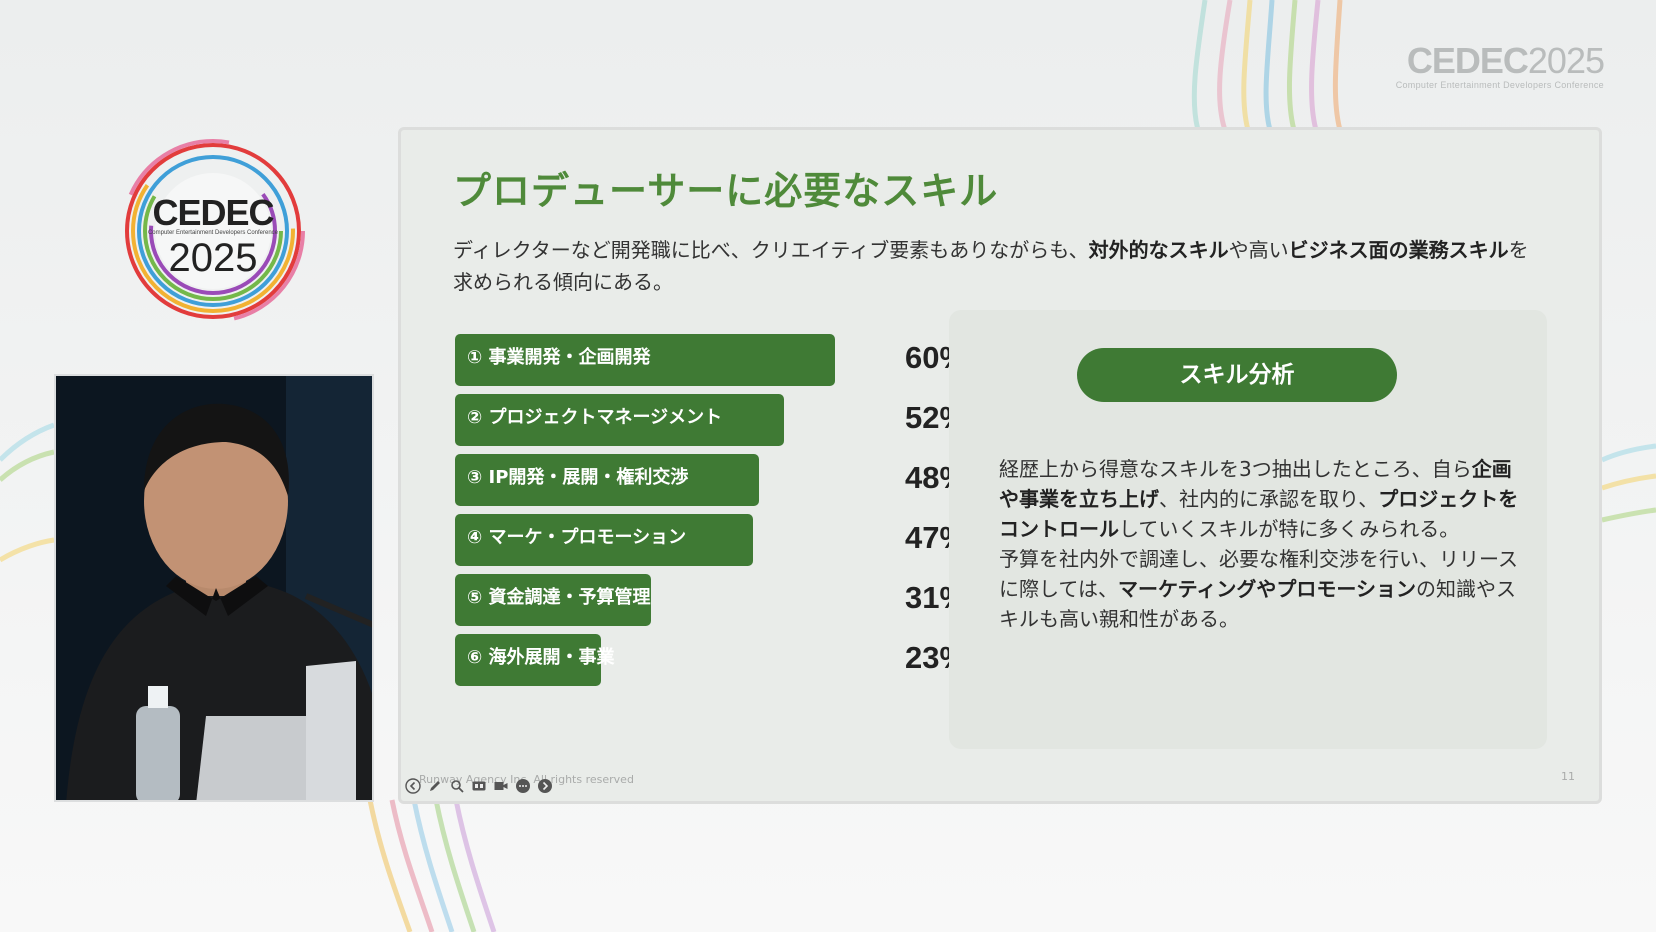 The height and width of the screenshot is (932, 1656). I want to click on header-logo-year: 2025, so click(1566, 60).